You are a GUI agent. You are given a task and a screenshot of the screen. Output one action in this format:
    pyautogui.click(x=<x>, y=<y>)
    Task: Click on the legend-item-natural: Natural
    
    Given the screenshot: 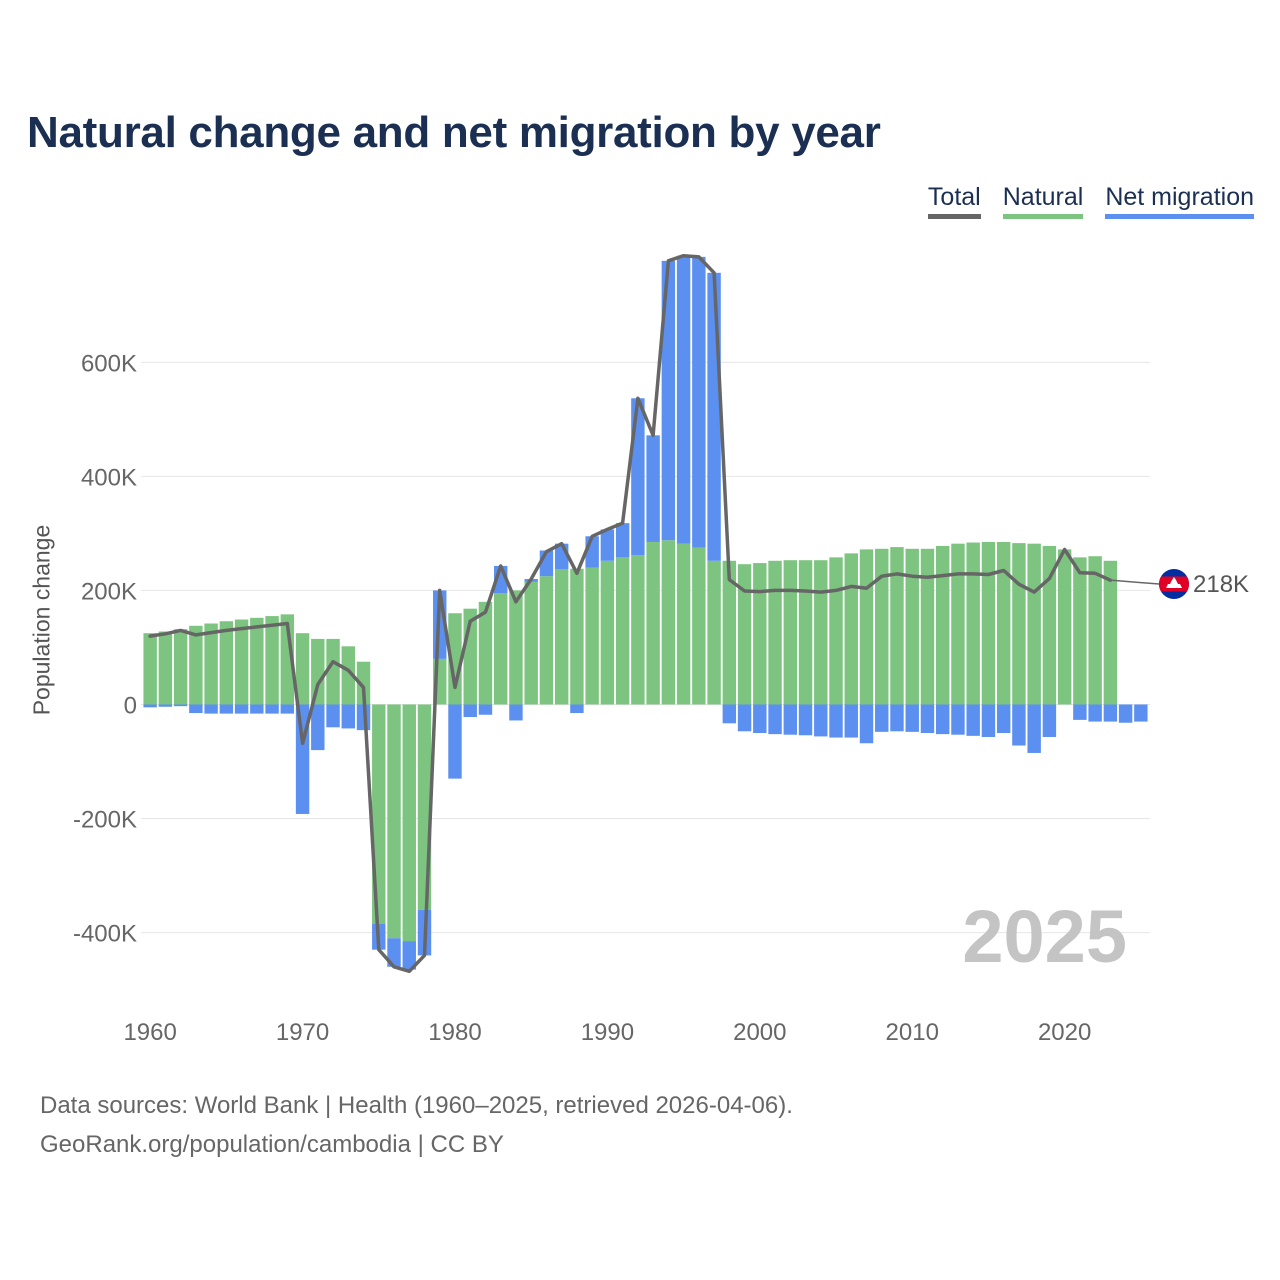 What is the action you would take?
    pyautogui.click(x=1043, y=200)
    